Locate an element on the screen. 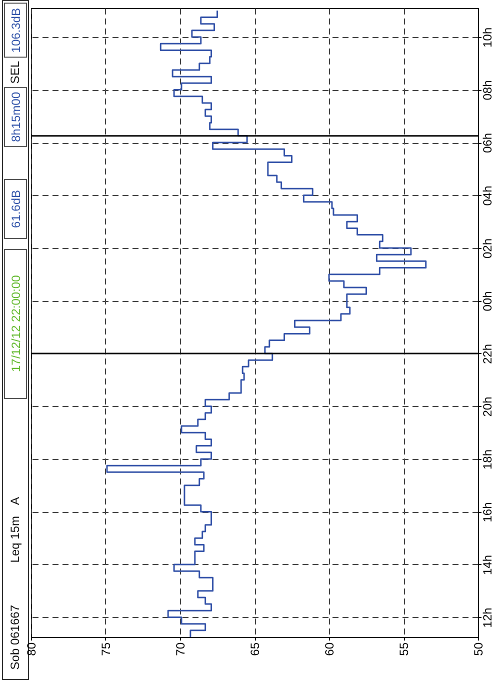 This screenshot has height=682, width=492. text: 106.3dB is located at coordinates (15, 30).